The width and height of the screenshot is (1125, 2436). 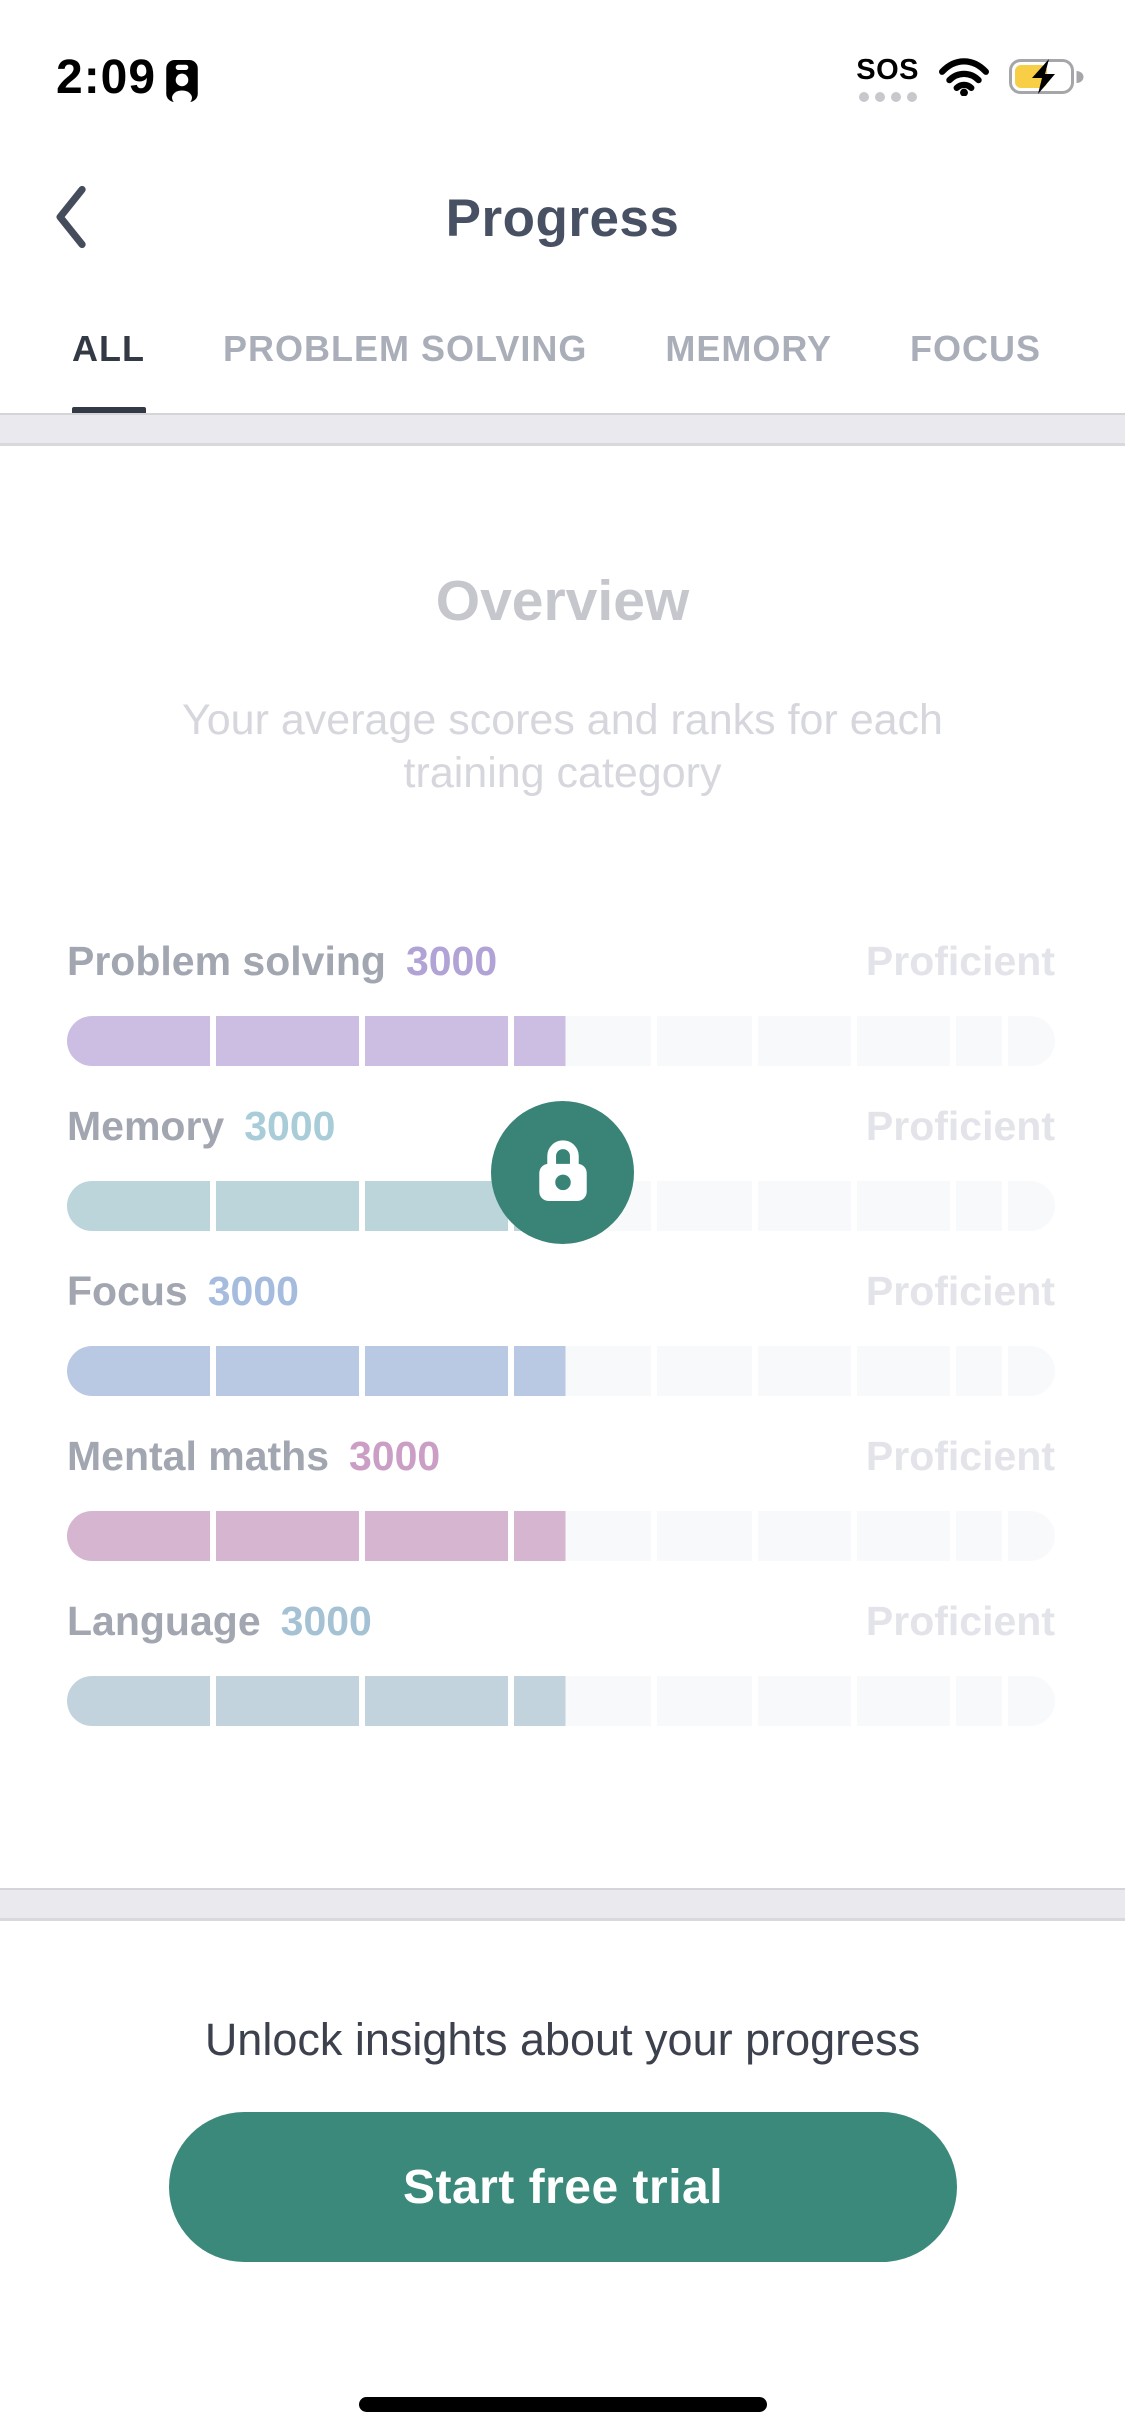 What do you see at coordinates (561, 1457) in the screenshot?
I see `category-row-labels: Mental maths 3000 Proficient` at bounding box center [561, 1457].